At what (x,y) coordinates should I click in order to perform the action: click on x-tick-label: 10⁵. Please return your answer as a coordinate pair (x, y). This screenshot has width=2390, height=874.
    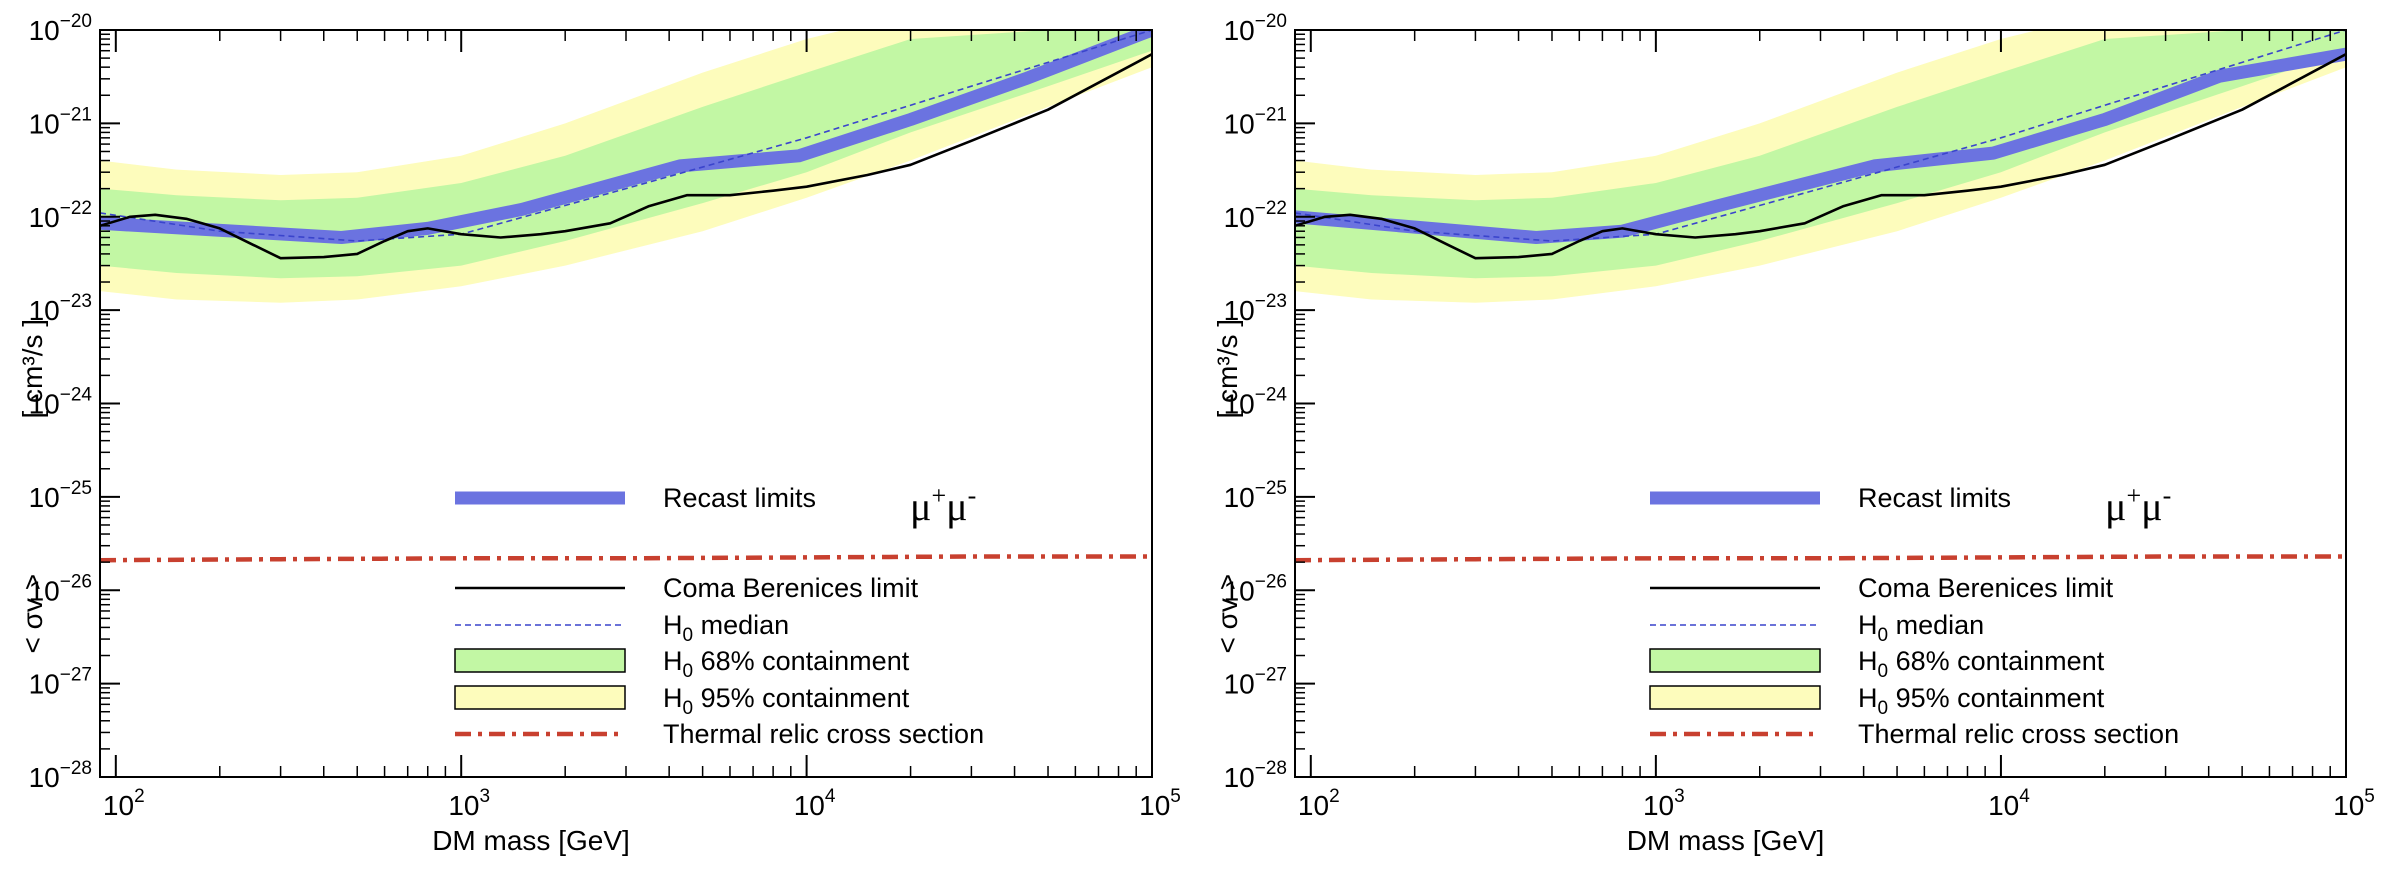
    Looking at the image, I should click on (1160, 803).